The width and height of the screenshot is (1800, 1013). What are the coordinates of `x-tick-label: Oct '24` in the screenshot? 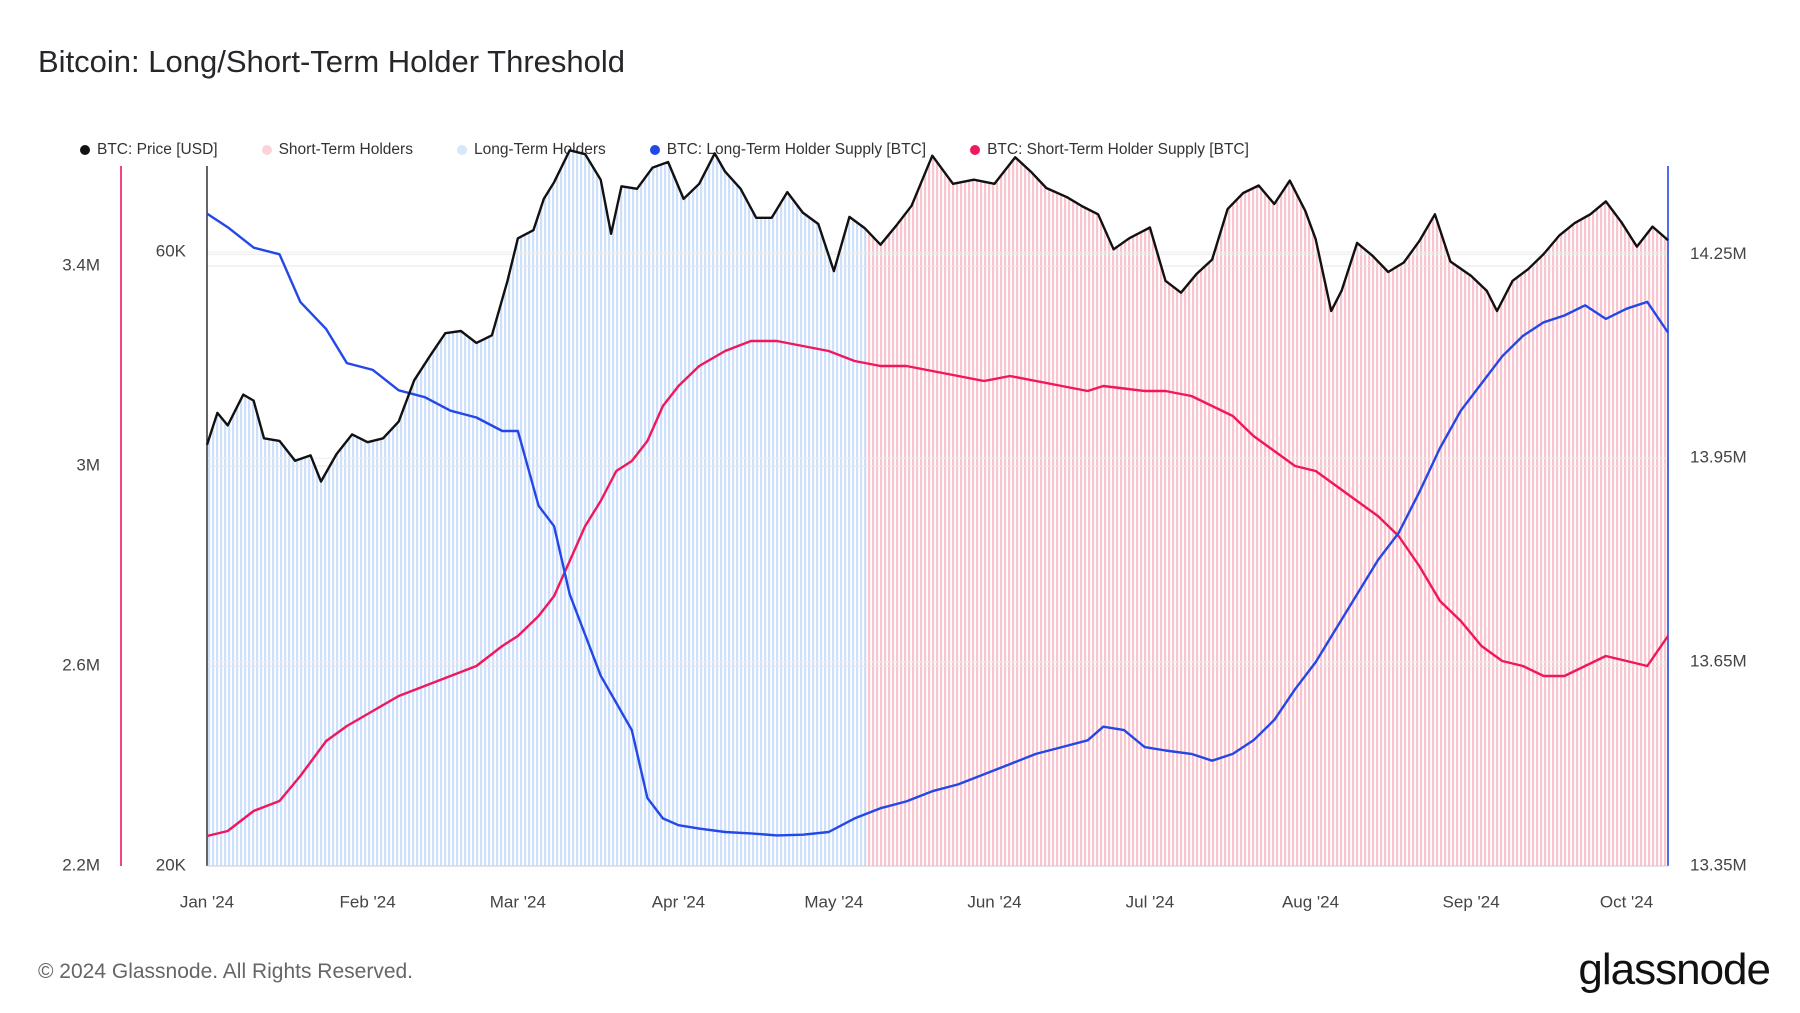 It's located at (1626, 901).